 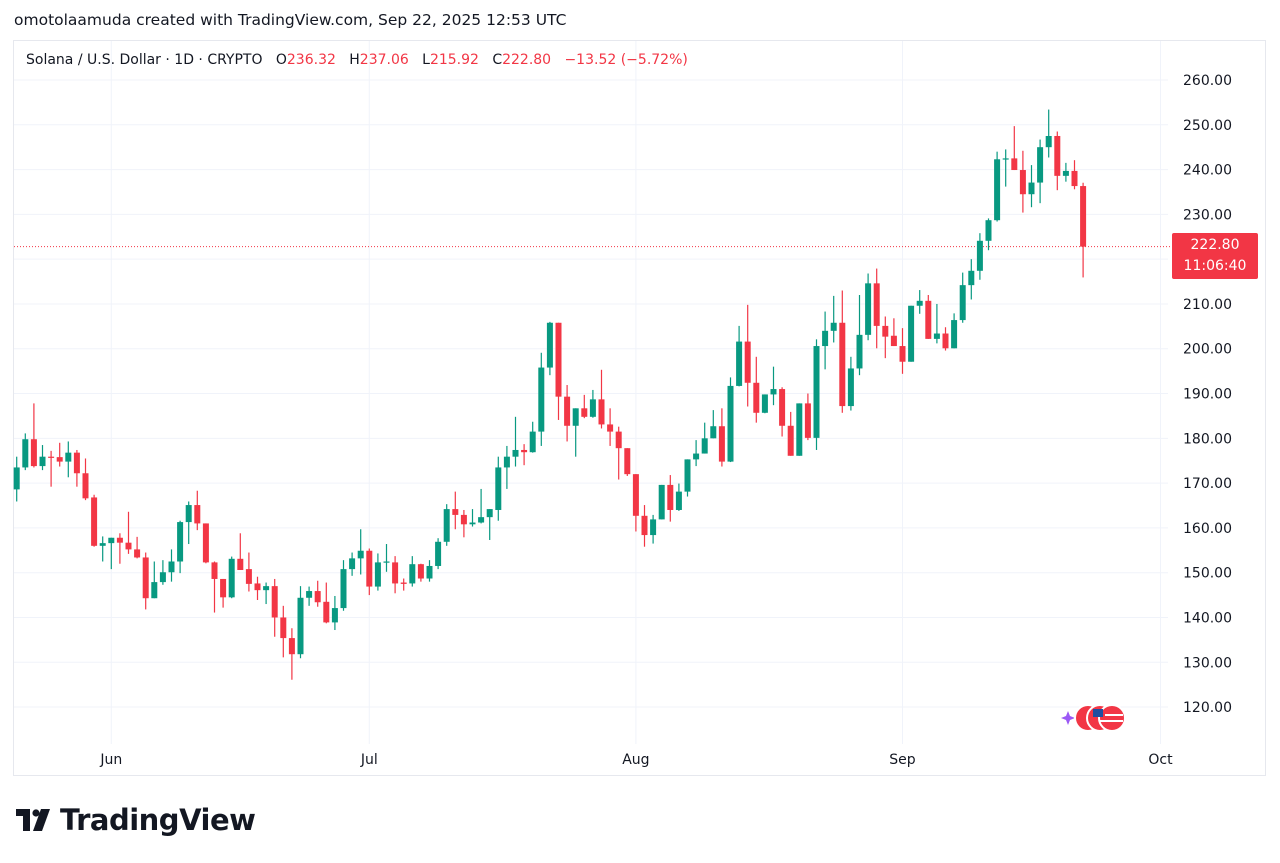 What do you see at coordinates (144, 60) in the screenshot?
I see `symbol-name: Solana / U.S. Dollar · 1D · CRYPTO` at bounding box center [144, 60].